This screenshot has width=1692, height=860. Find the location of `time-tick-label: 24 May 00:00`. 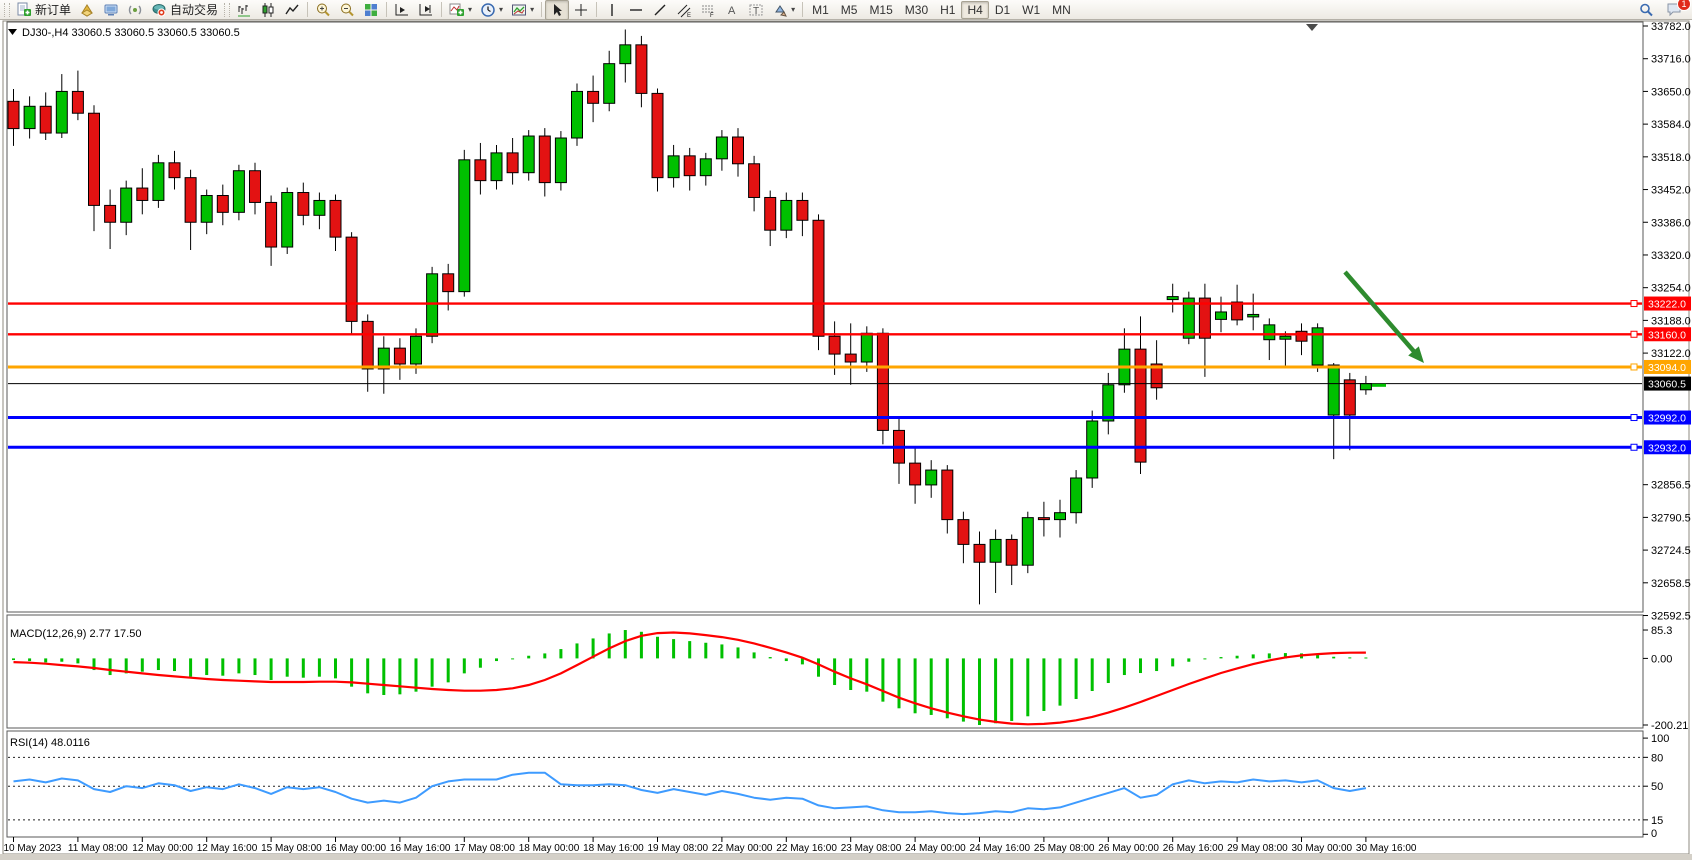

time-tick-label: 24 May 00:00 is located at coordinates (935, 848).